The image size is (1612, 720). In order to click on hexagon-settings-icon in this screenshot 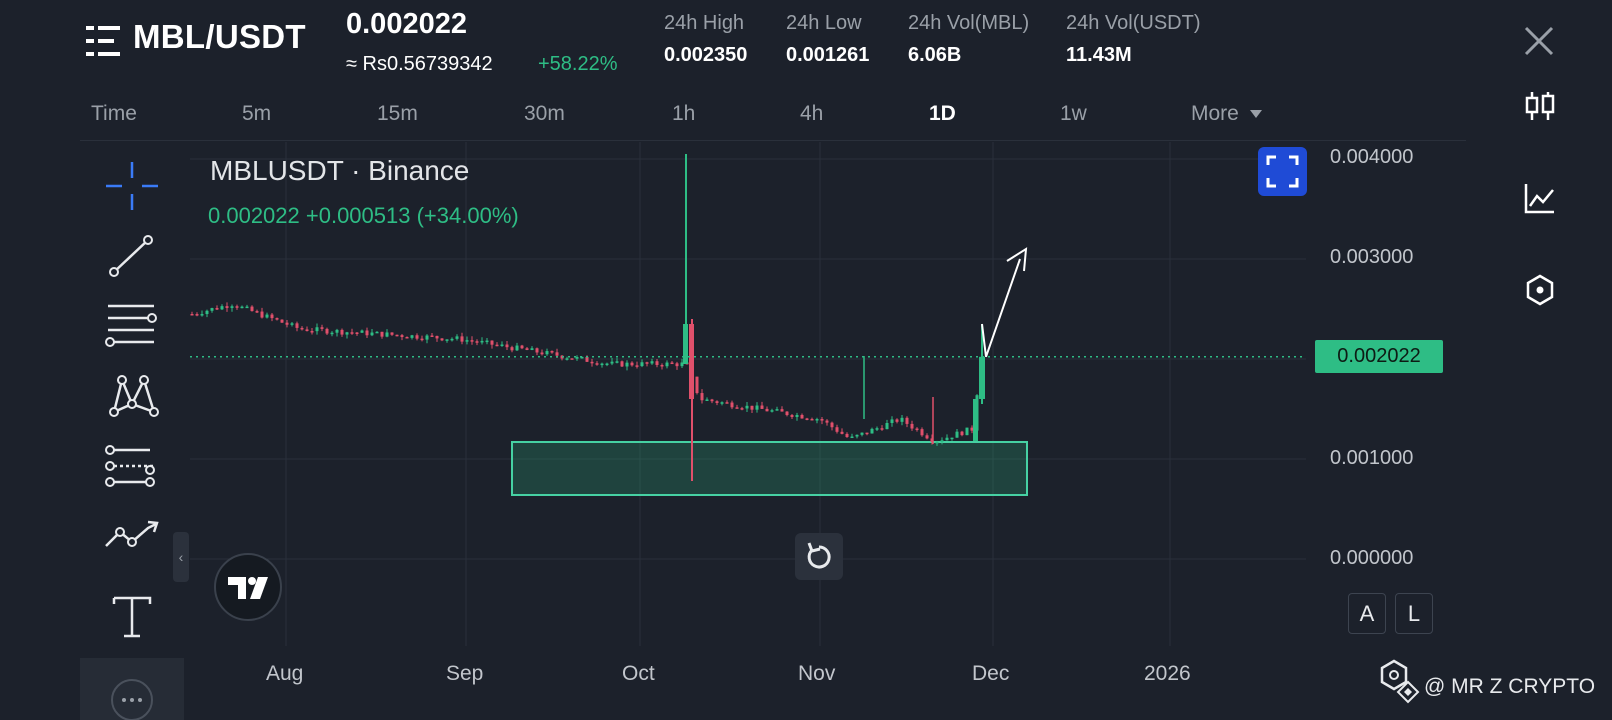, I will do `click(1540, 290)`.